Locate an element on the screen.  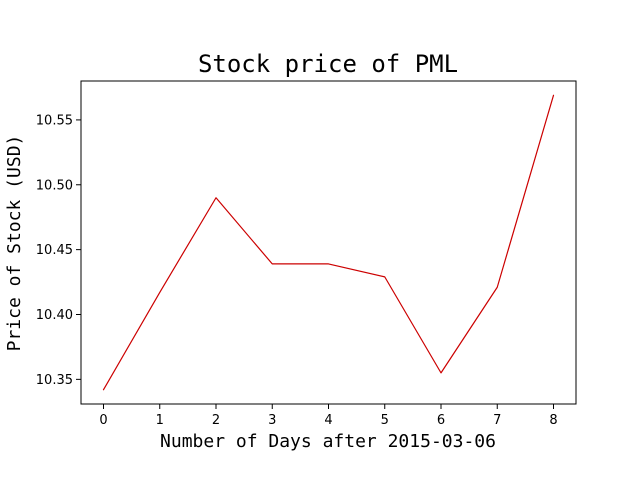
x-tick-label: 4 is located at coordinates (328, 420).